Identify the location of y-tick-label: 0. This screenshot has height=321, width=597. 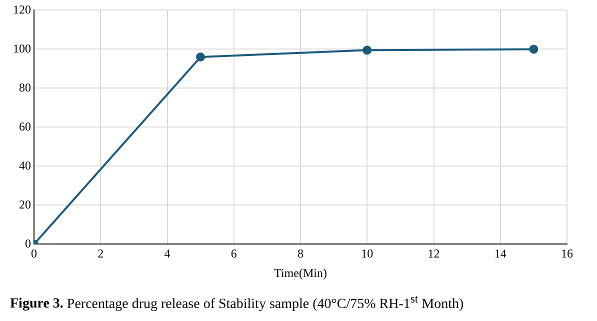
(28, 243).